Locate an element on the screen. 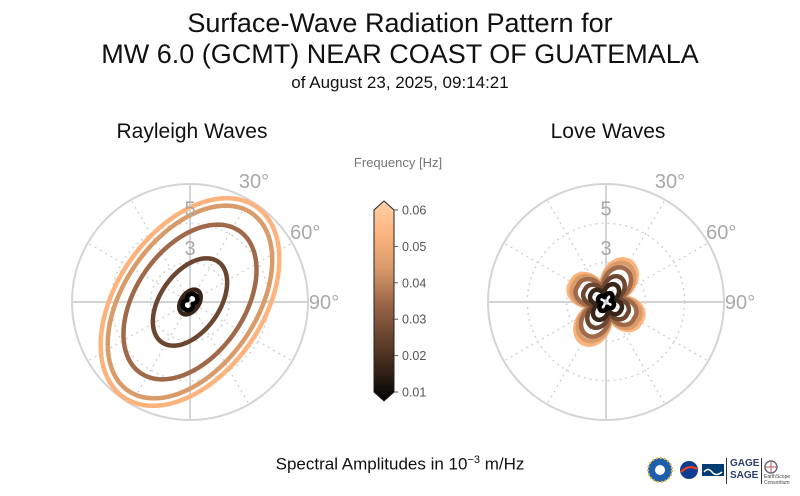 The height and width of the screenshot is (496, 800). rayleigh-angle-tick-label: 30° is located at coordinates (254, 182).